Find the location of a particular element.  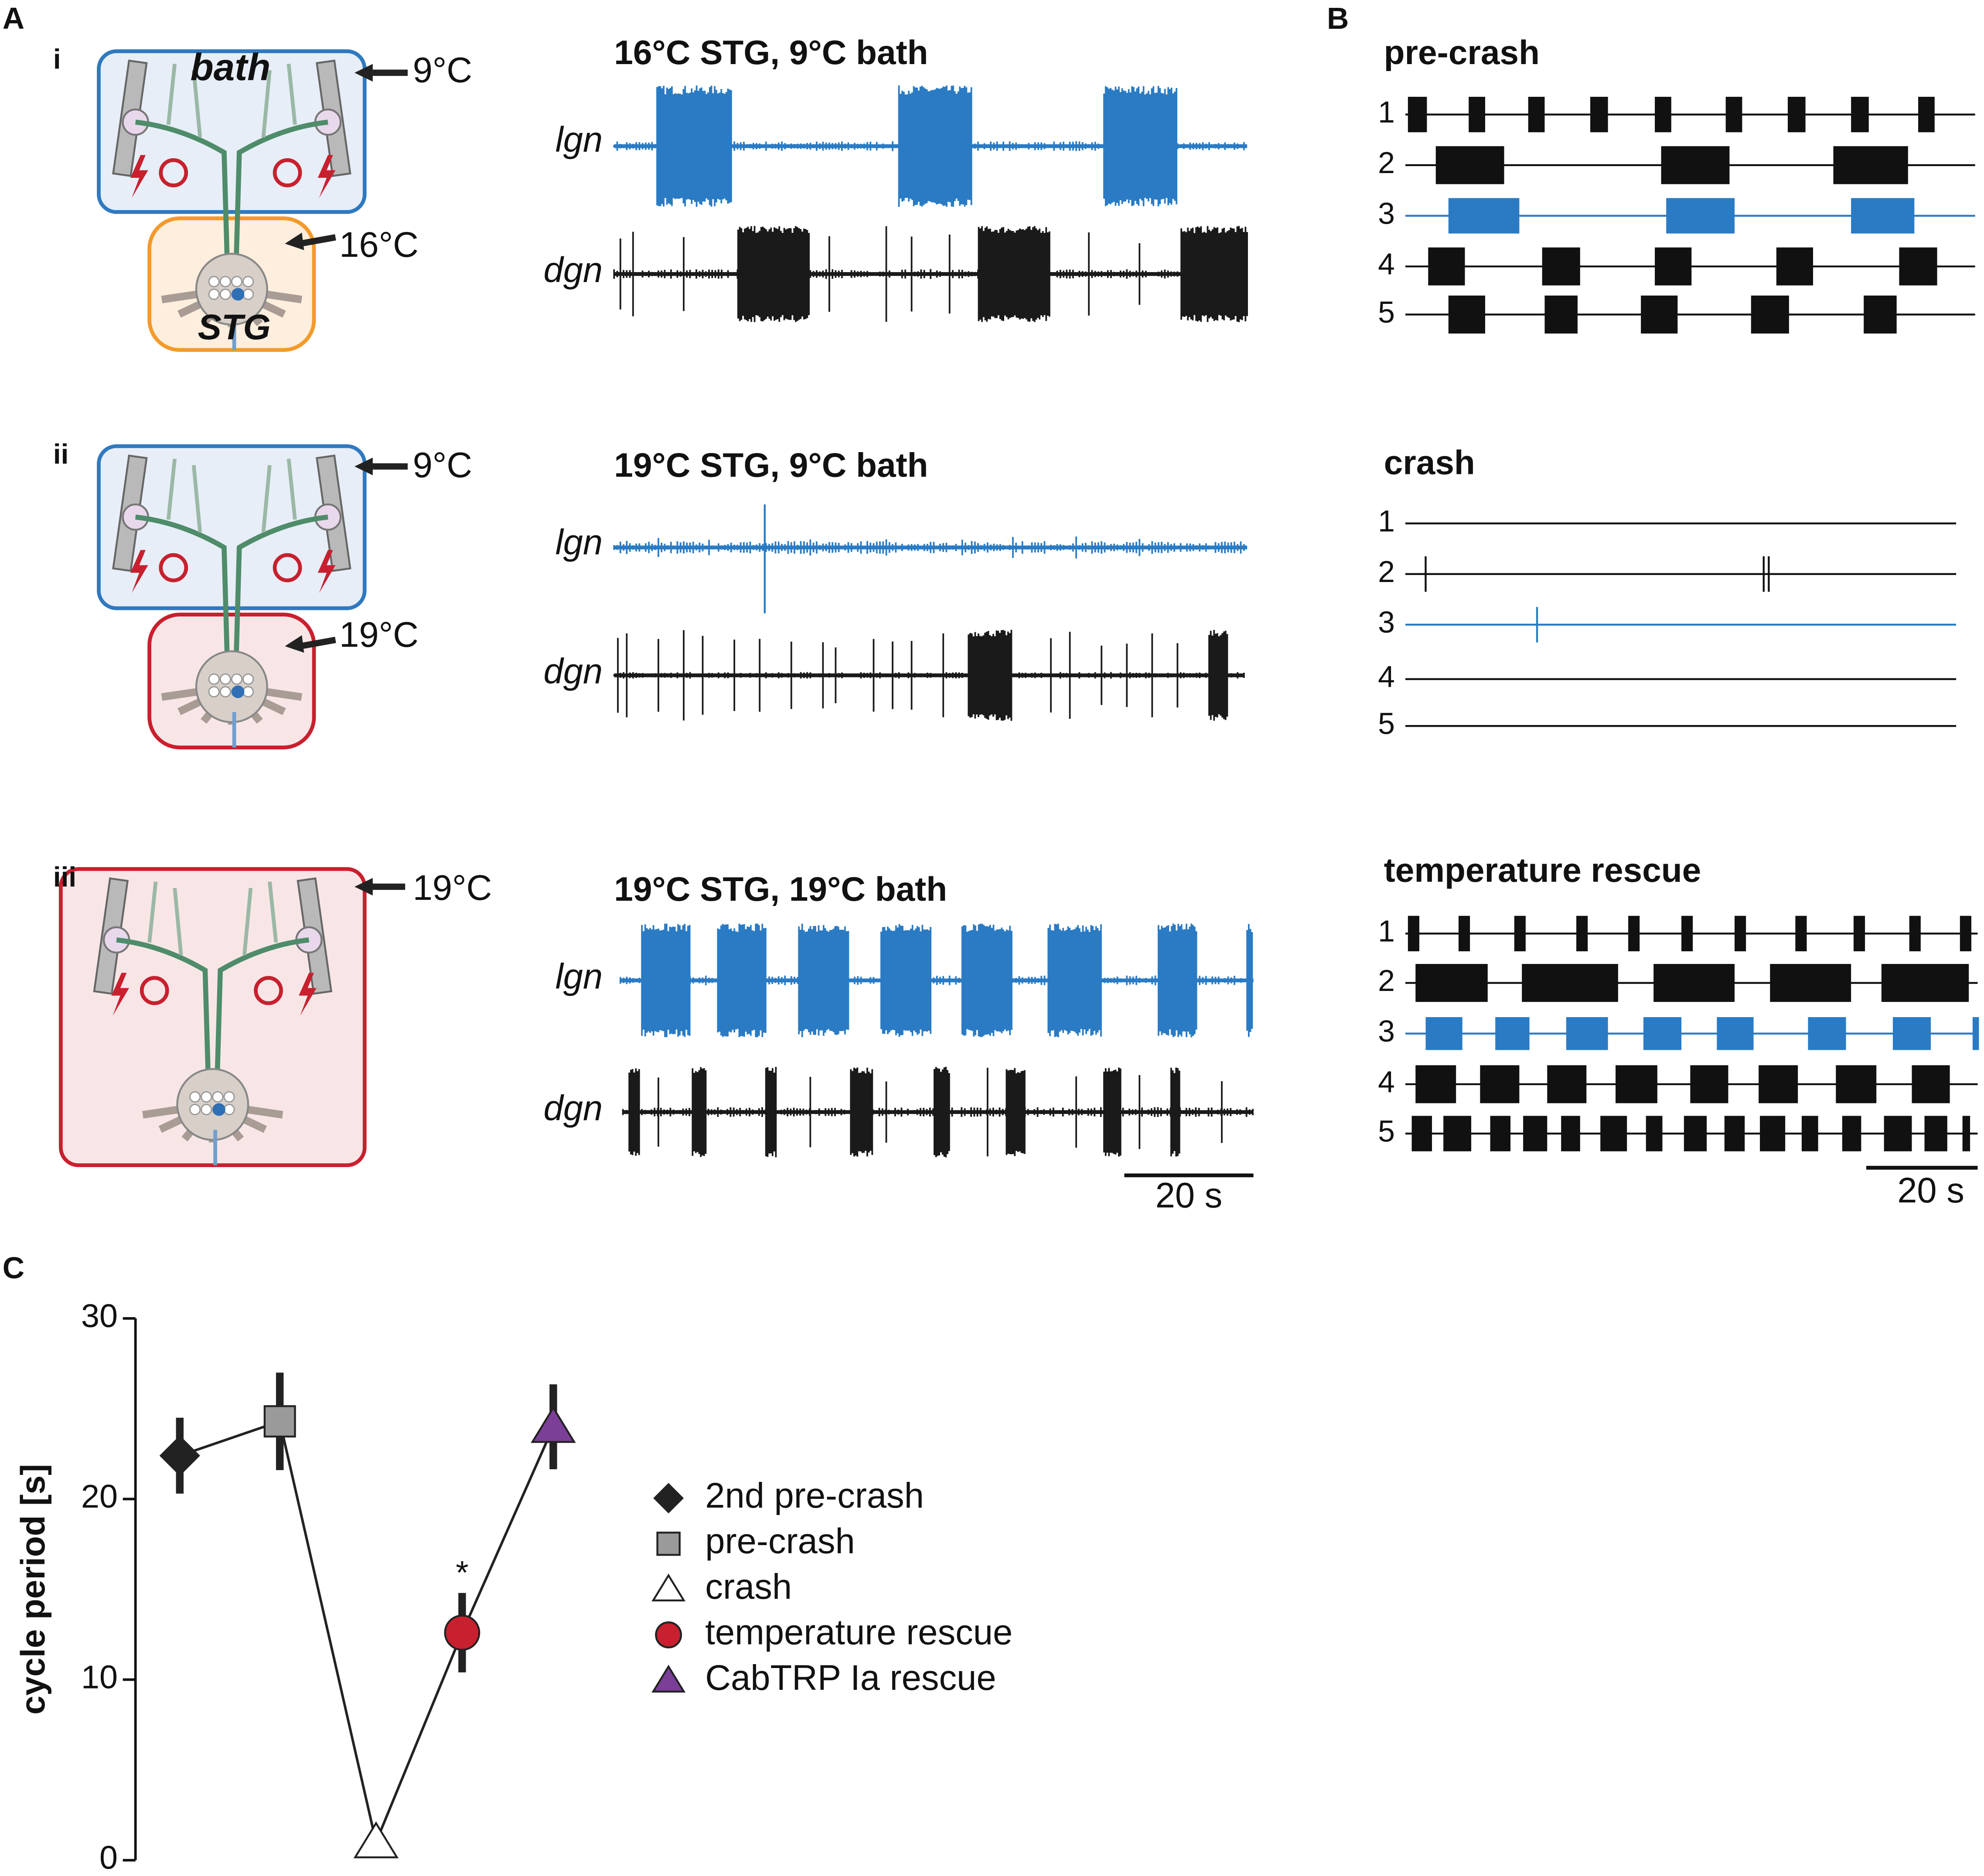

stg-temp: 16°C is located at coordinates (379, 245).